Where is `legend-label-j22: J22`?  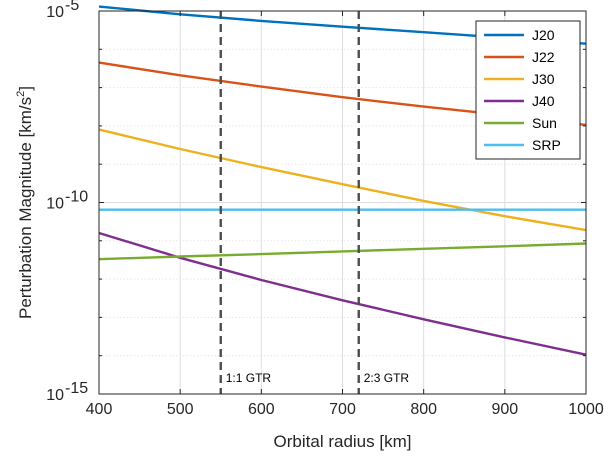 legend-label-j22: J22 is located at coordinates (543, 57).